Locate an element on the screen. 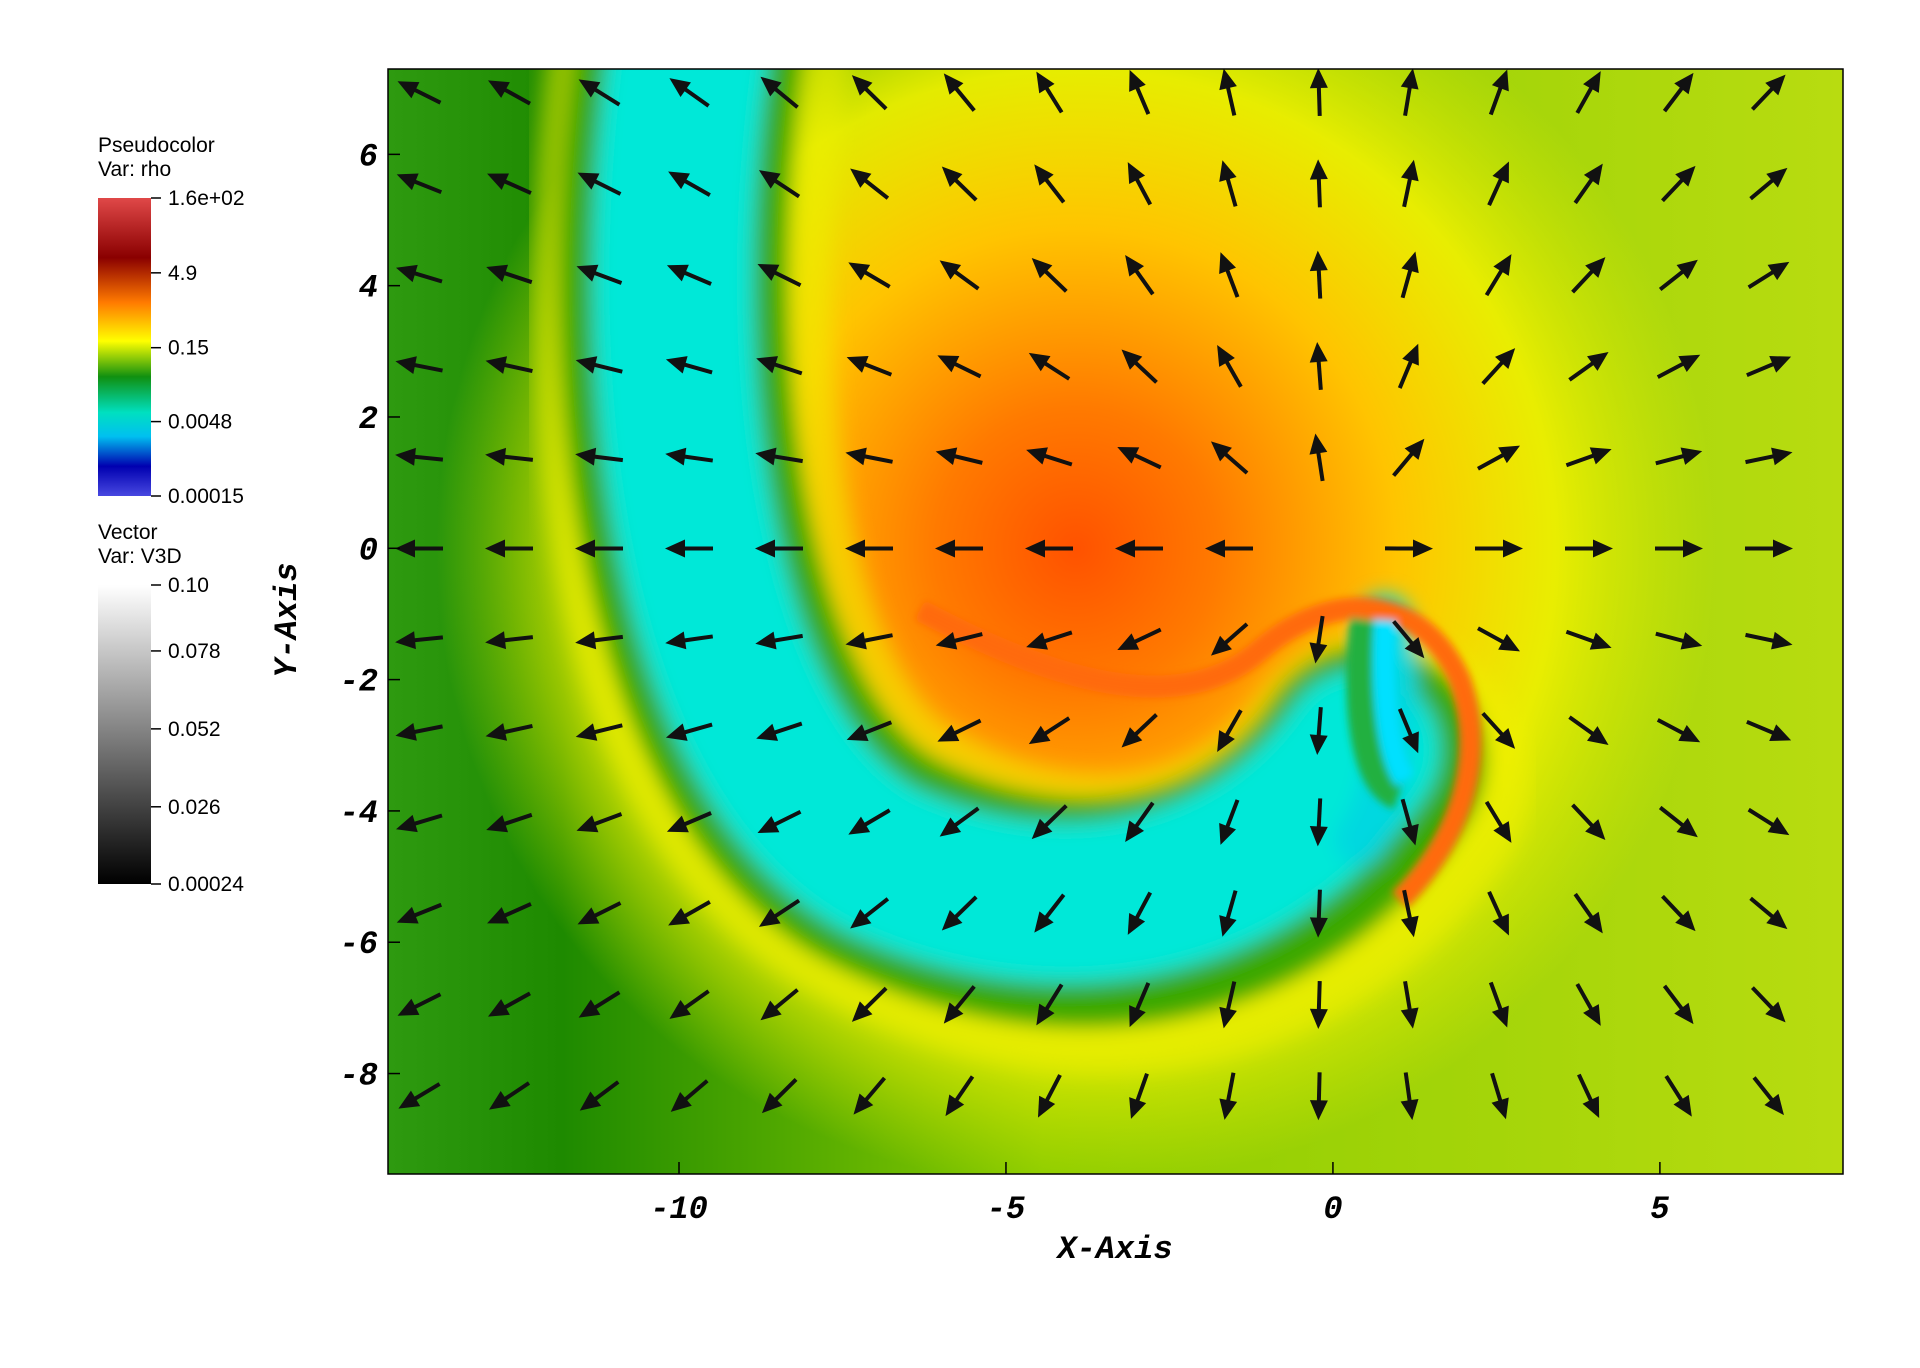 Image resolution: width=1920 pixels, height=1368 pixels. legend-tick-label: 0.026 is located at coordinates (194, 807).